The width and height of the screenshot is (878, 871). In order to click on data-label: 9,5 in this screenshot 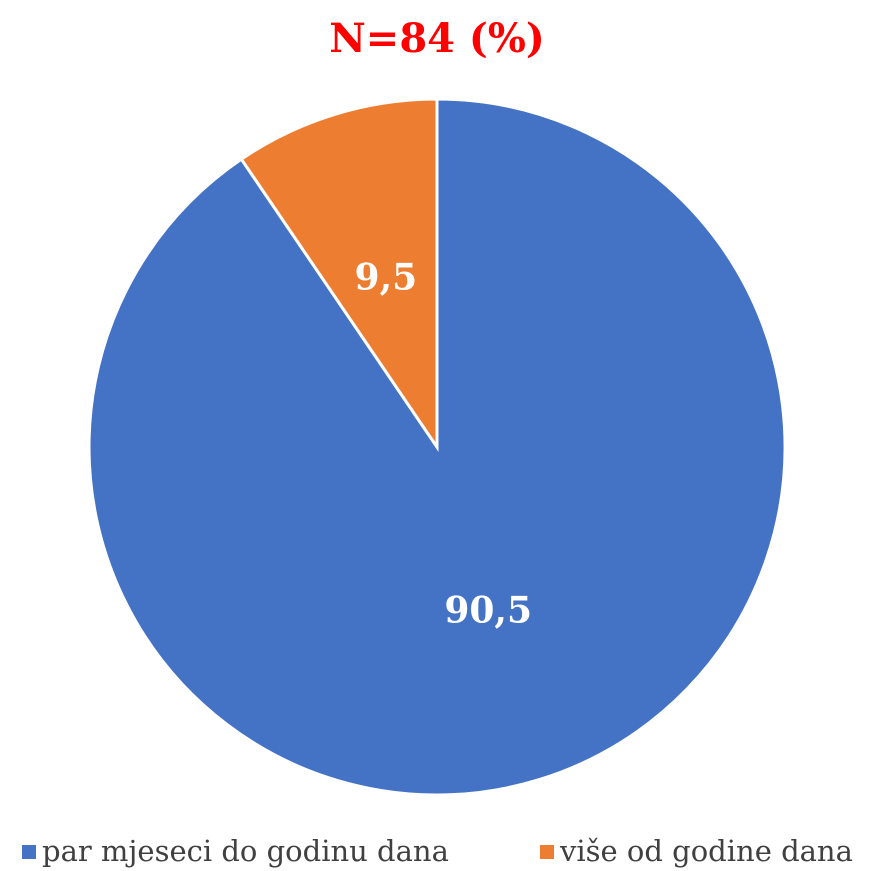, I will do `click(386, 278)`.